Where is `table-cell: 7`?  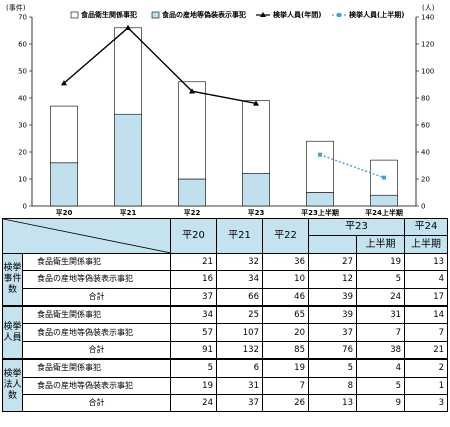 table-cell: 7 is located at coordinates (380, 332).